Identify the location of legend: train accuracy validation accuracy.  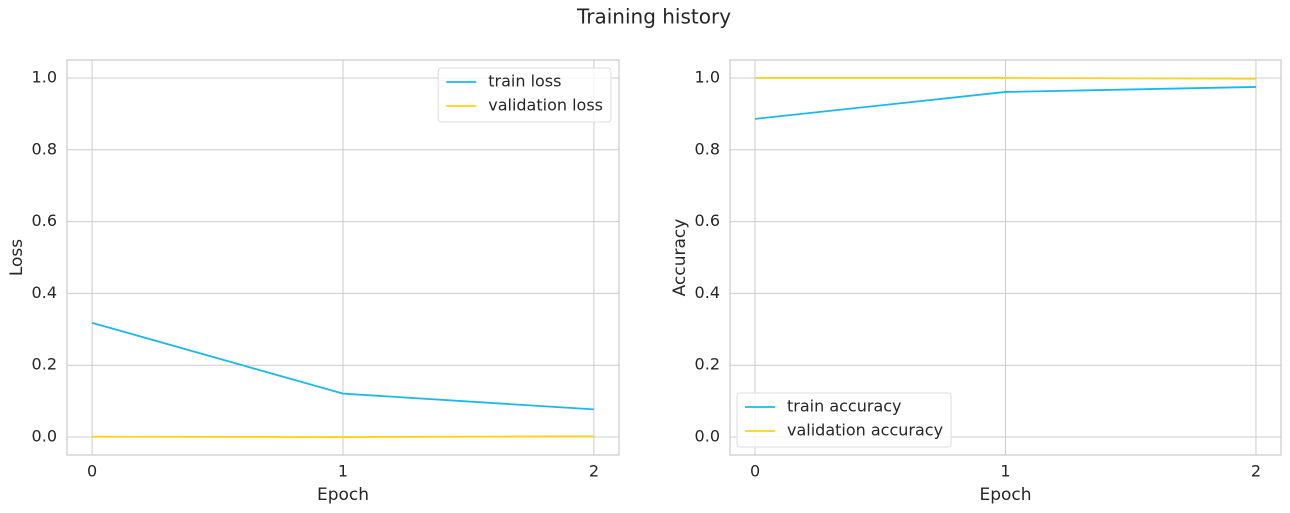
(844, 420).